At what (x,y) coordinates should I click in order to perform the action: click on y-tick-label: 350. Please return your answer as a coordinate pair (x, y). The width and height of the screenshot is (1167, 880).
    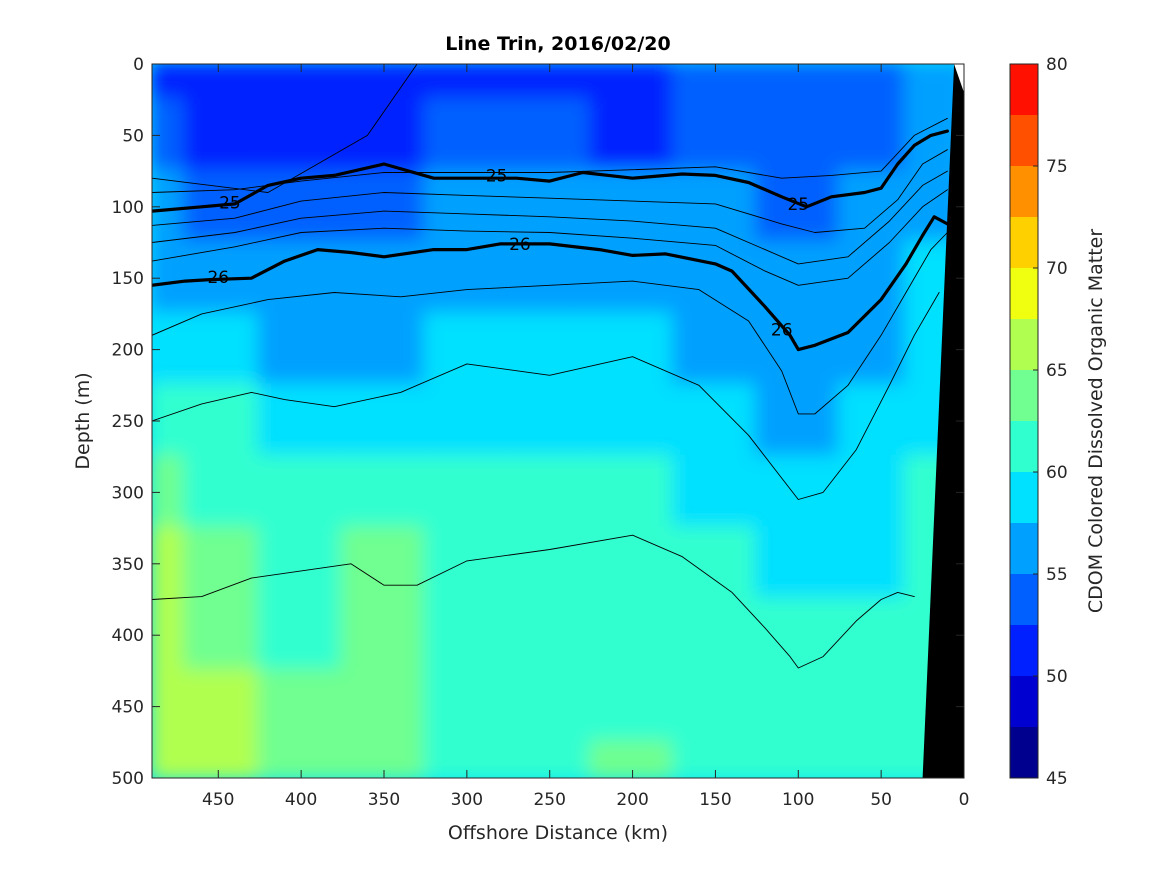
    Looking at the image, I should click on (128, 565).